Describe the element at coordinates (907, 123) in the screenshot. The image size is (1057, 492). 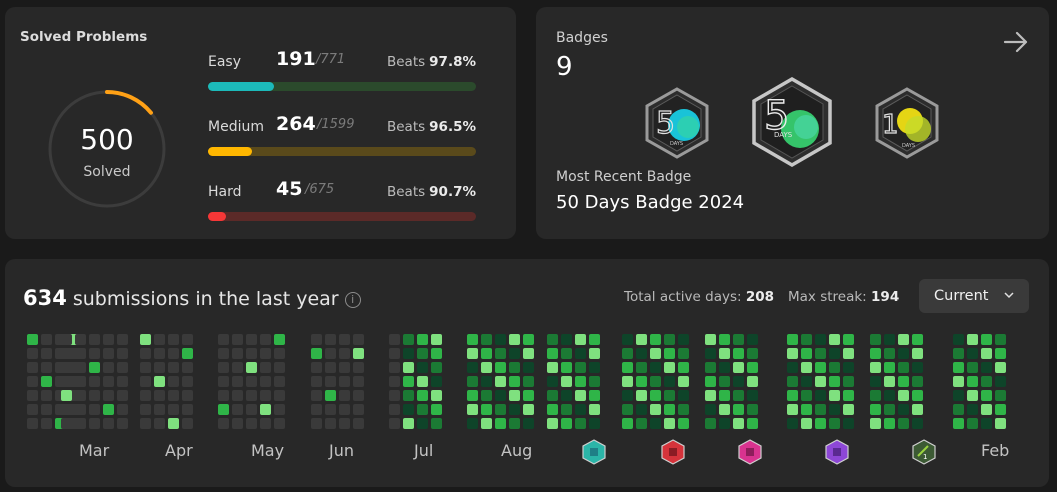
I see `badge-100-days-yellow-icon: 1 DAYS` at that location.